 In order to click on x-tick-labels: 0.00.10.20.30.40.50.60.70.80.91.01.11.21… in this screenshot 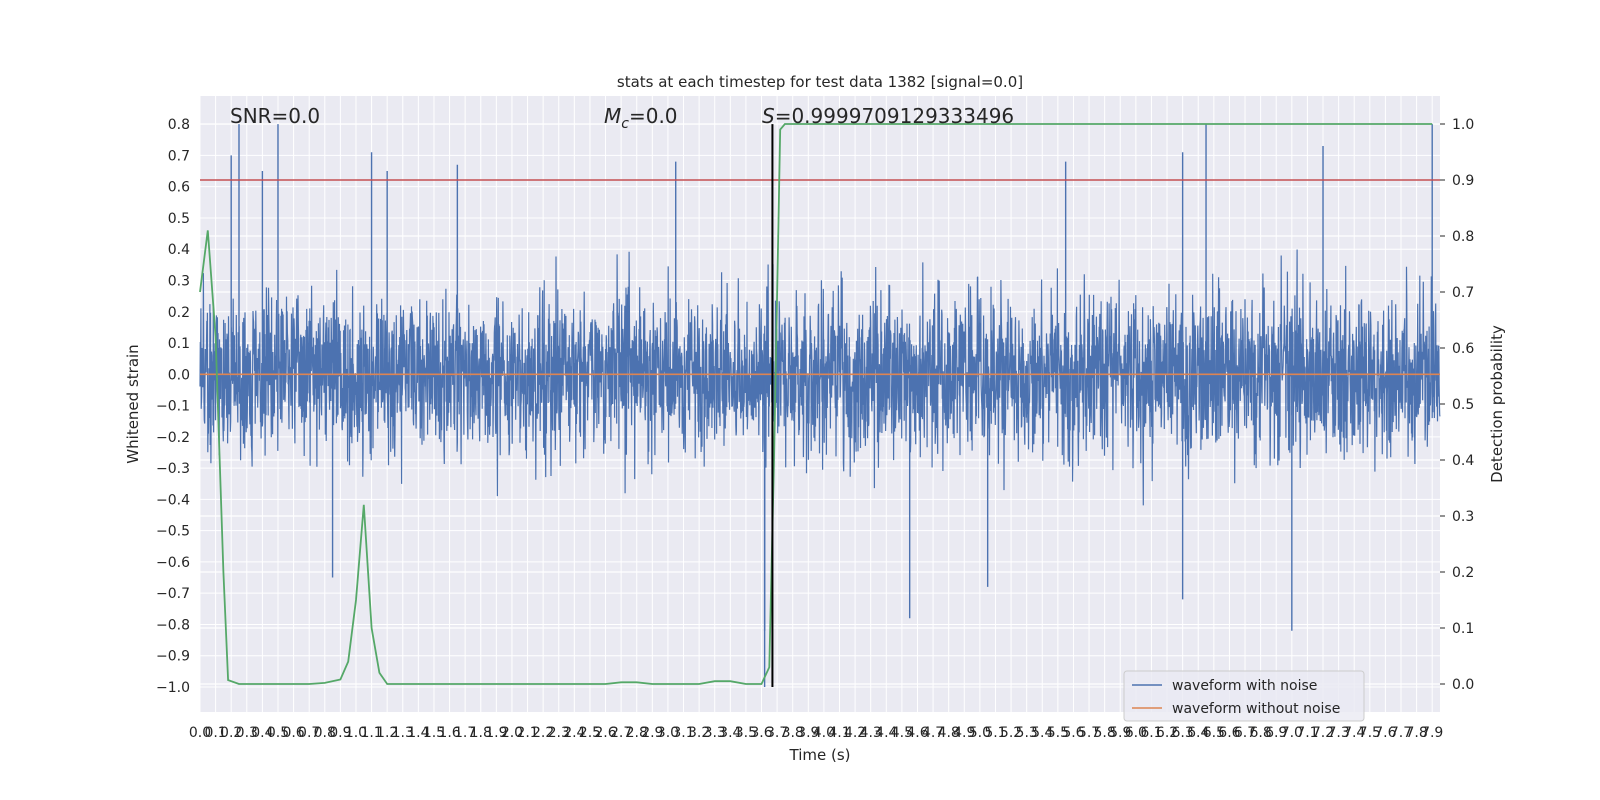, I will do `click(816, 733)`.